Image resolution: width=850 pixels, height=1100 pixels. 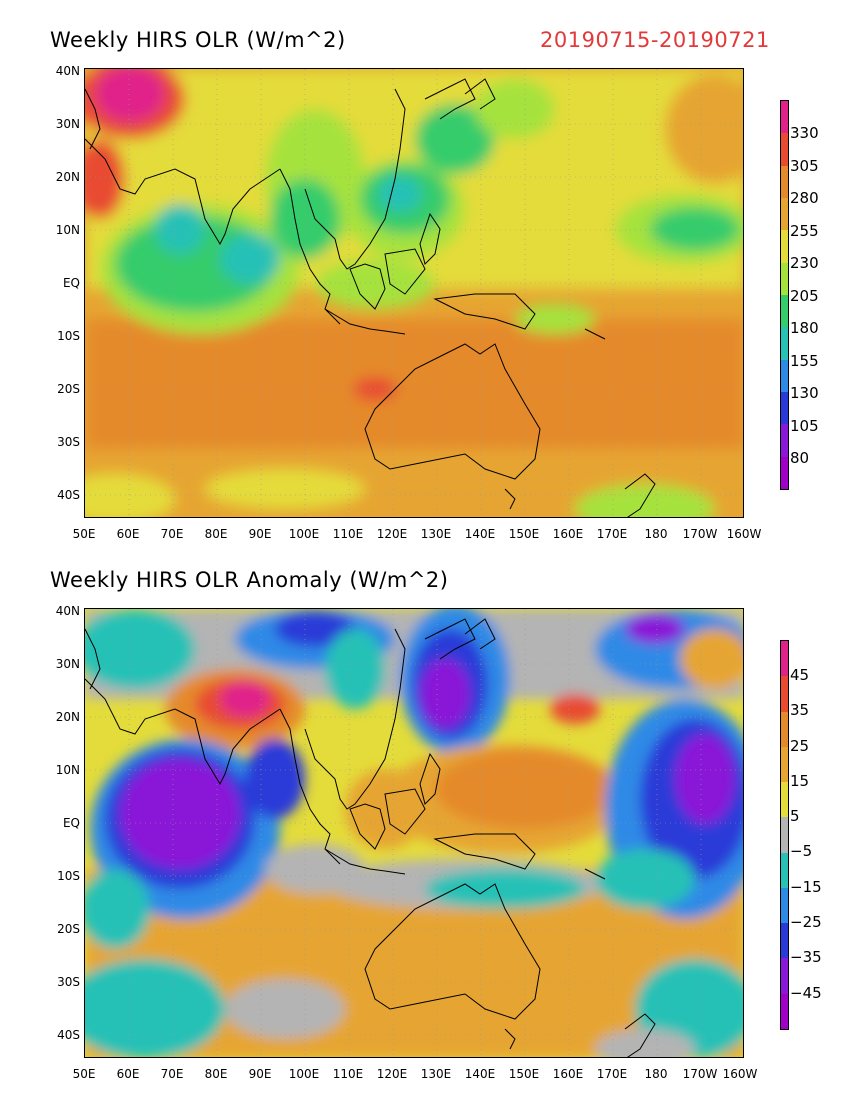 I want to click on colorbar-label: 80, so click(x=800, y=458).